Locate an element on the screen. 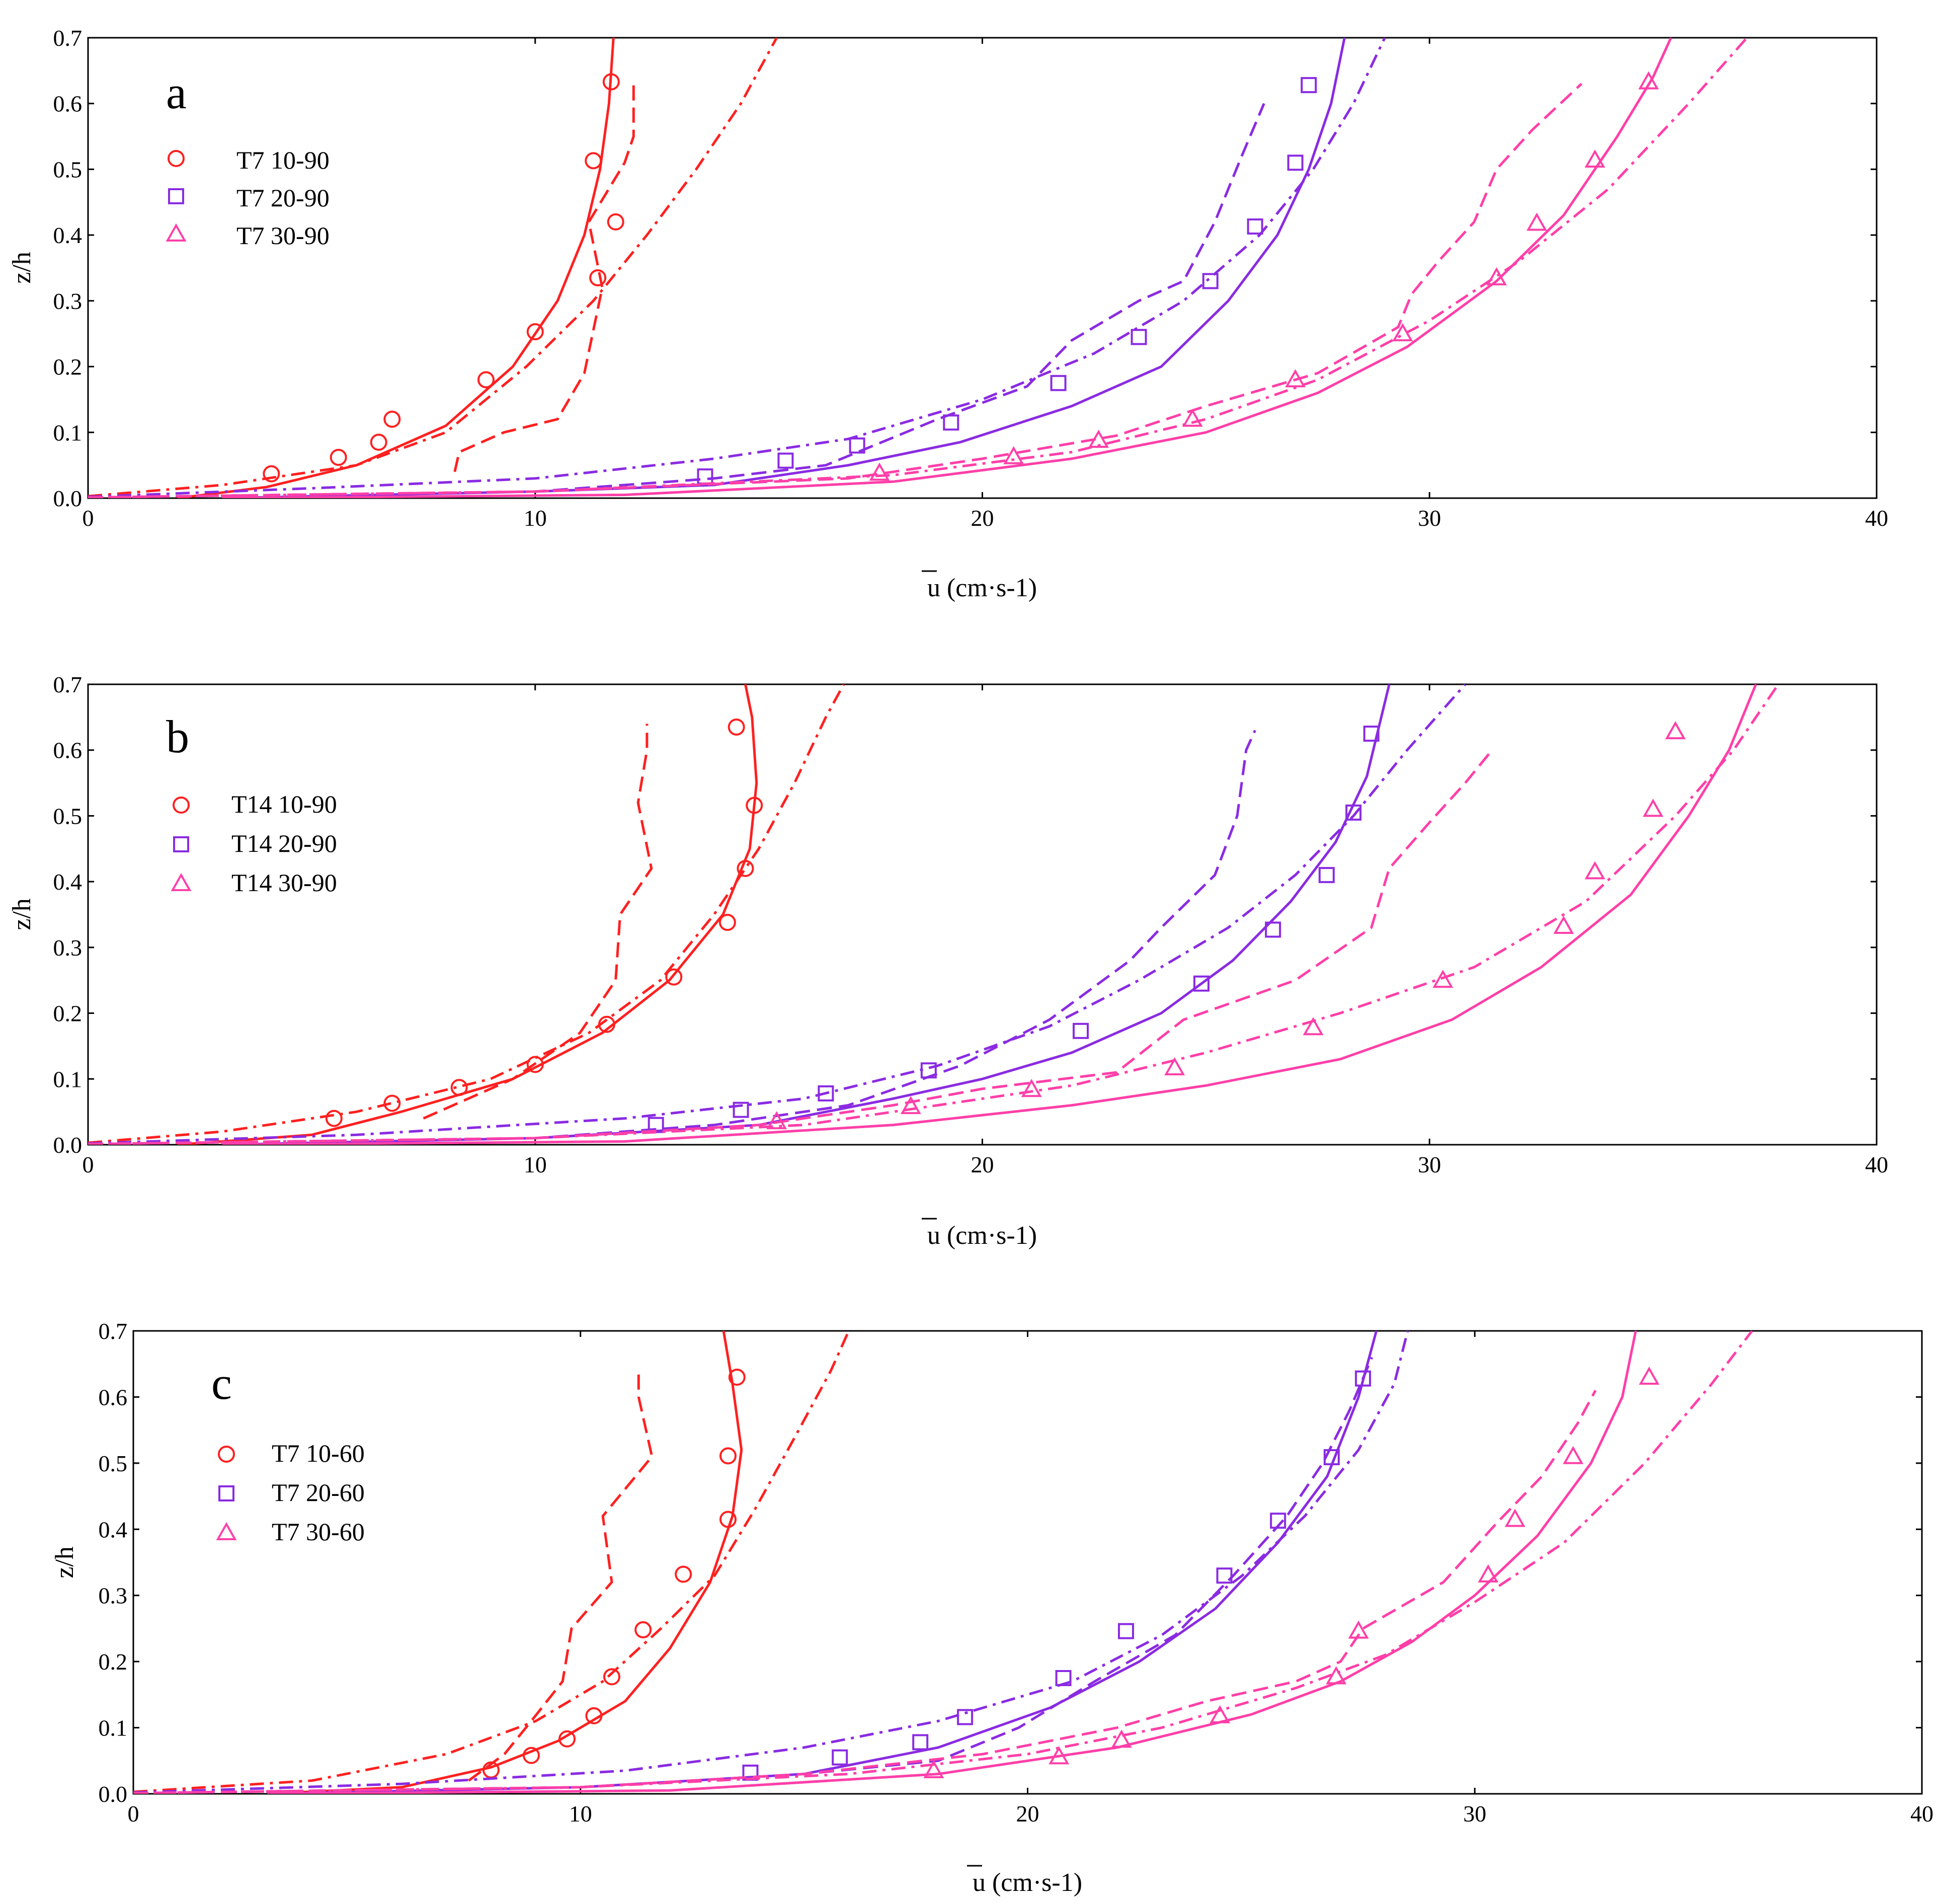  legend-text-2: T7 20-90 is located at coordinates (283, 198).